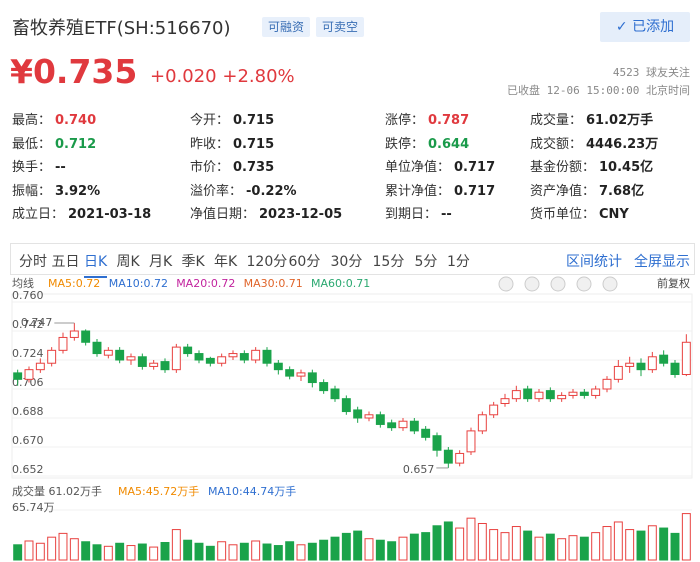 The width and height of the screenshot is (700, 562). Describe the element at coordinates (267, 262) in the screenshot. I see `tab: 120分` at that location.